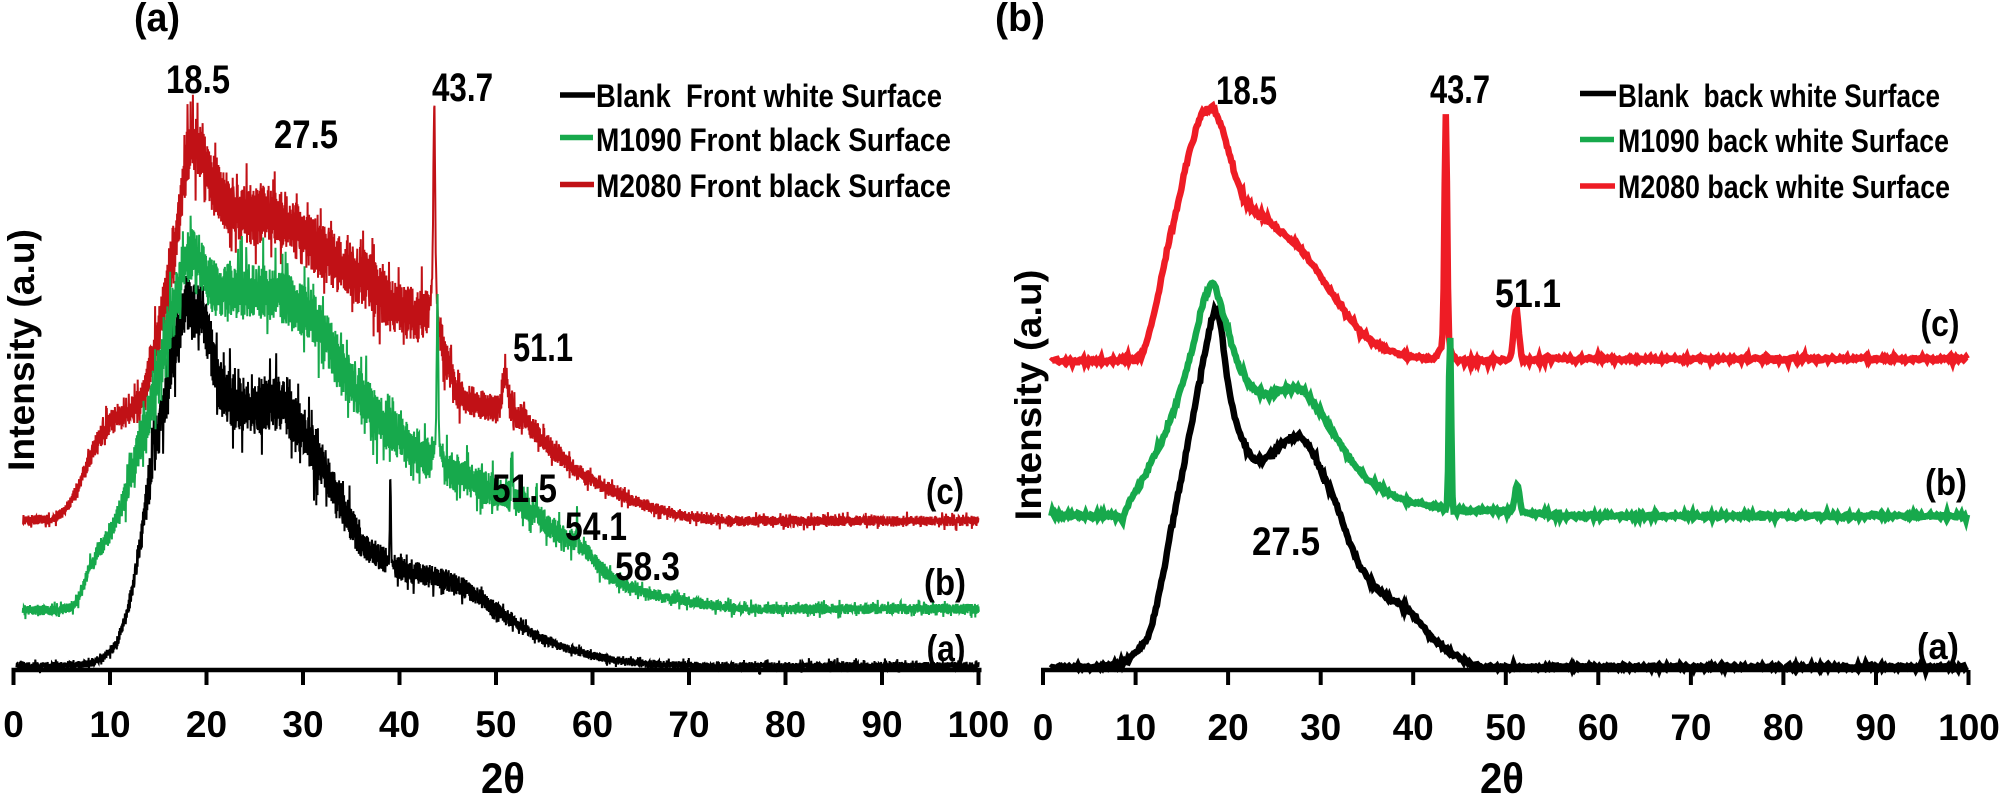 Image resolution: width=2000 pixels, height=795 pixels. Describe the element at coordinates (769, 96) in the screenshot. I see `svg-text: Blank Front white Surface` at that location.